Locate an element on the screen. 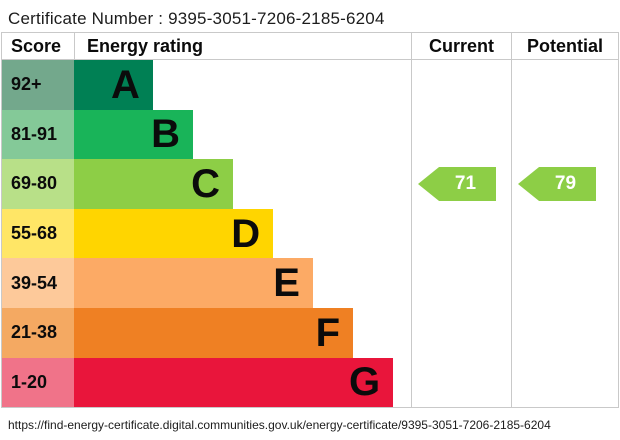 This screenshot has height=440, width=620. potential-cell-row-G is located at coordinates (564, 382).